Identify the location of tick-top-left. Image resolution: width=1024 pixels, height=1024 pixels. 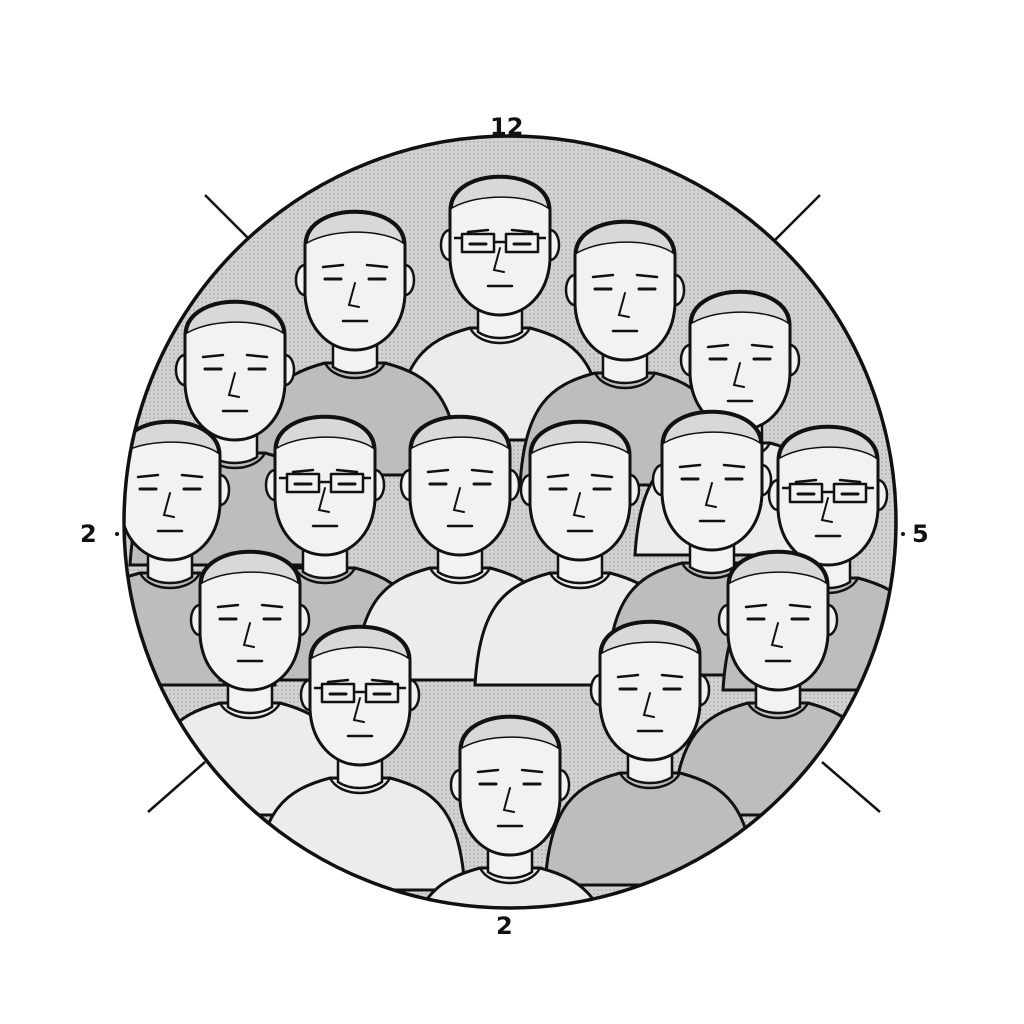
(230, 220).